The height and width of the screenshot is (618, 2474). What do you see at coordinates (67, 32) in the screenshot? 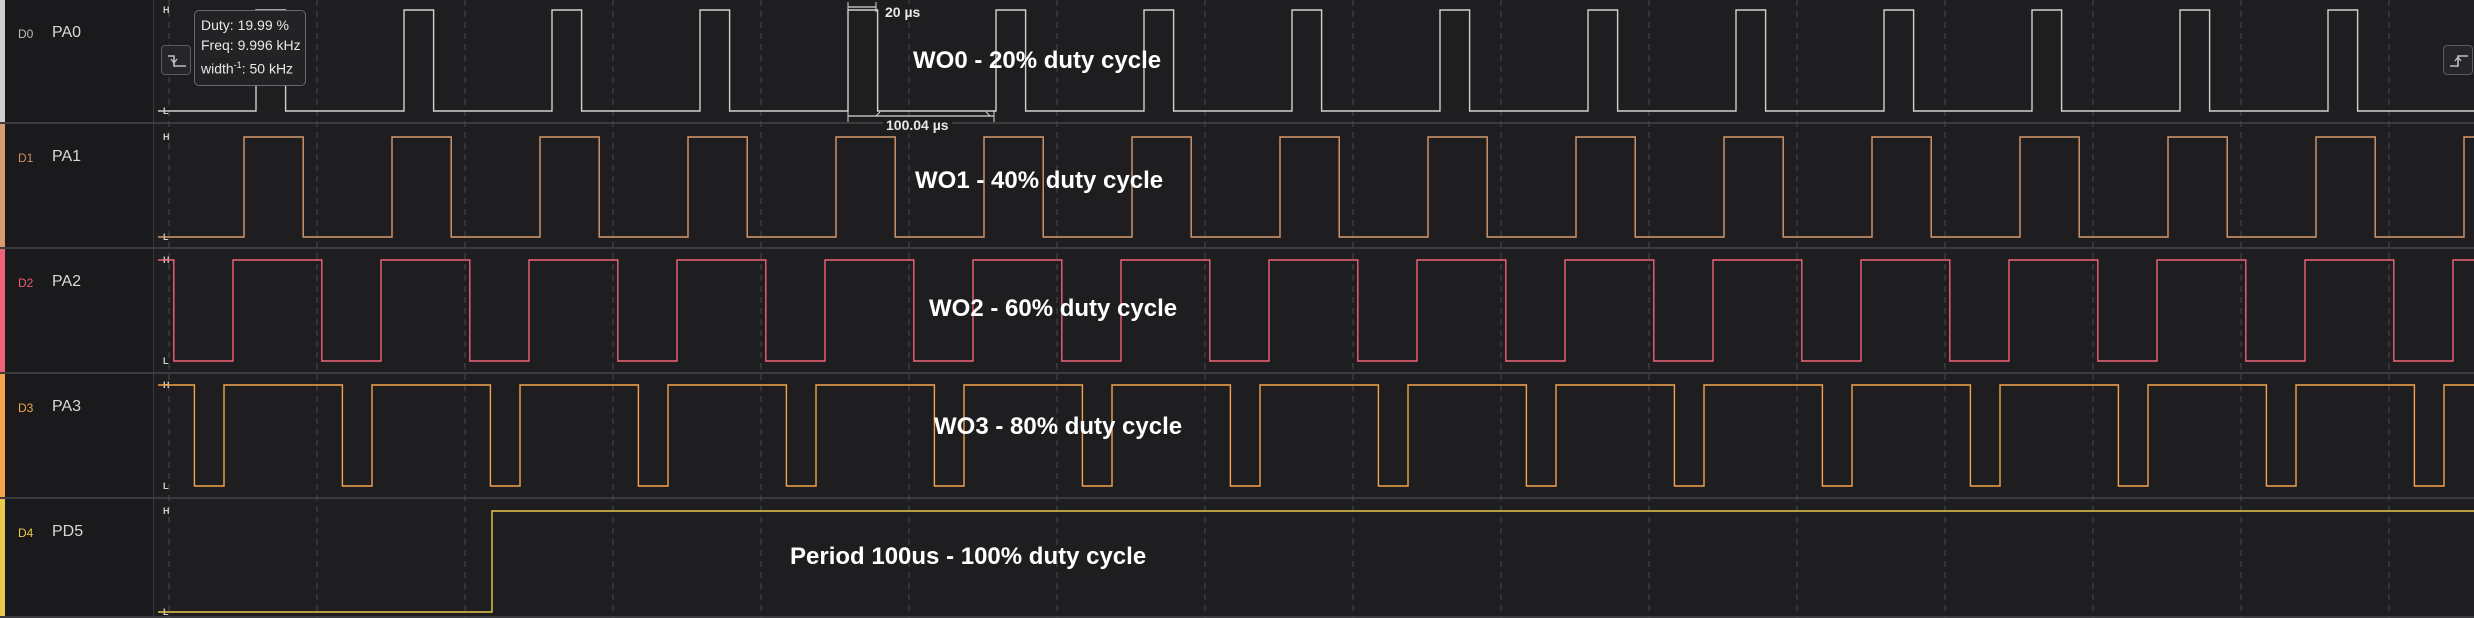
I see `channel-name: PA0` at bounding box center [67, 32].